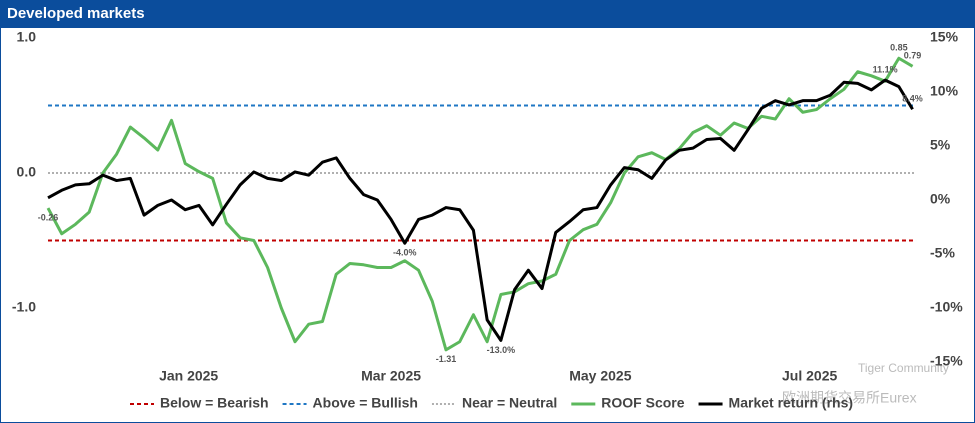 This screenshot has width=975, height=423. Describe the element at coordinates (391, 376) in the screenshot. I see `x-tick-label: Mar 2025` at that location.